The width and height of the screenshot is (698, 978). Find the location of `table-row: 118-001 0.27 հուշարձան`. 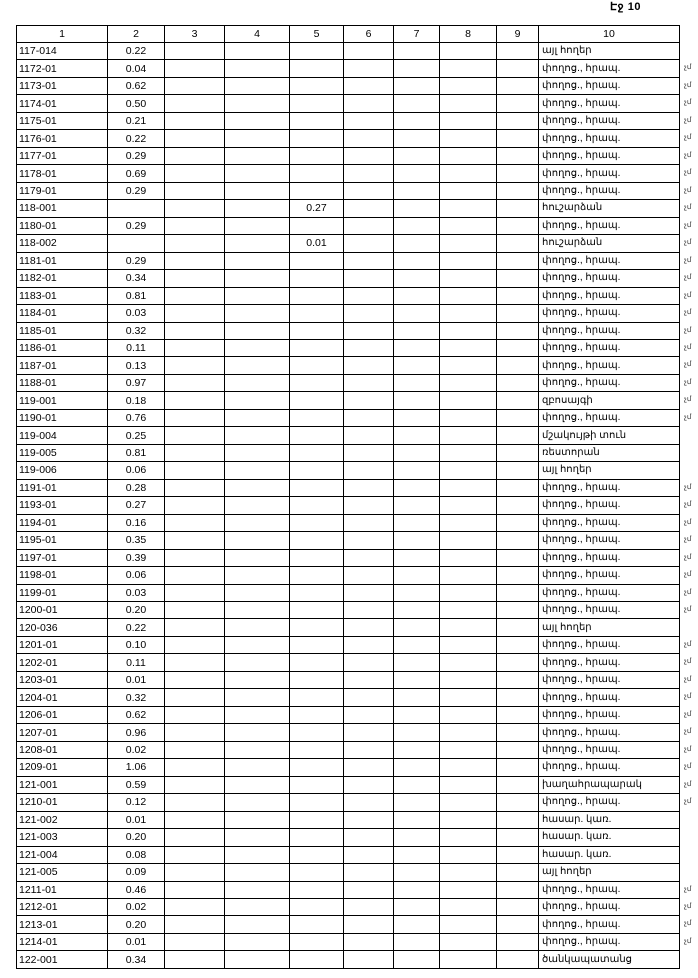

table-row: 118-001 0.27 հուշարձան is located at coordinates (348, 208).